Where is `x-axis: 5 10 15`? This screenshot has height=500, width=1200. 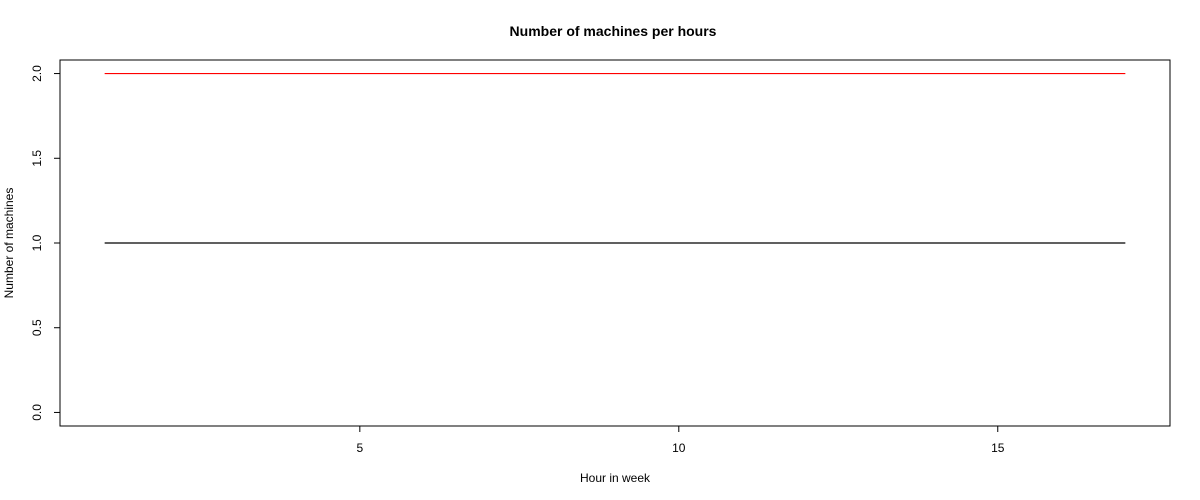
x-axis: 5 10 15 is located at coordinates (680, 440).